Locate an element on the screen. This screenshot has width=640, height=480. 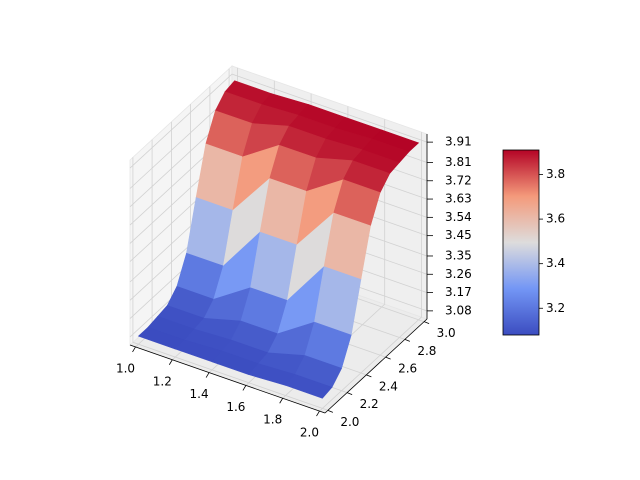
y-tick-label: 3.0 is located at coordinates (446, 333).